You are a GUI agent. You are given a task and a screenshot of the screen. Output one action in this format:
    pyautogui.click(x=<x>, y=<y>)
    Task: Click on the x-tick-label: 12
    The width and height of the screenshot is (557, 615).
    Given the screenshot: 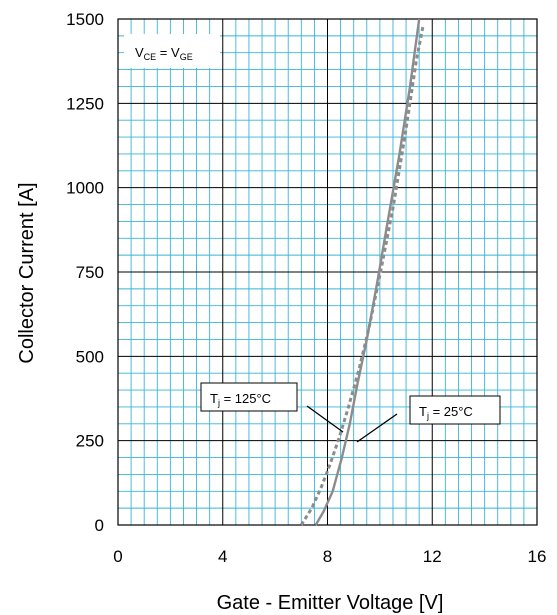 What is the action you would take?
    pyautogui.click(x=432, y=556)
    